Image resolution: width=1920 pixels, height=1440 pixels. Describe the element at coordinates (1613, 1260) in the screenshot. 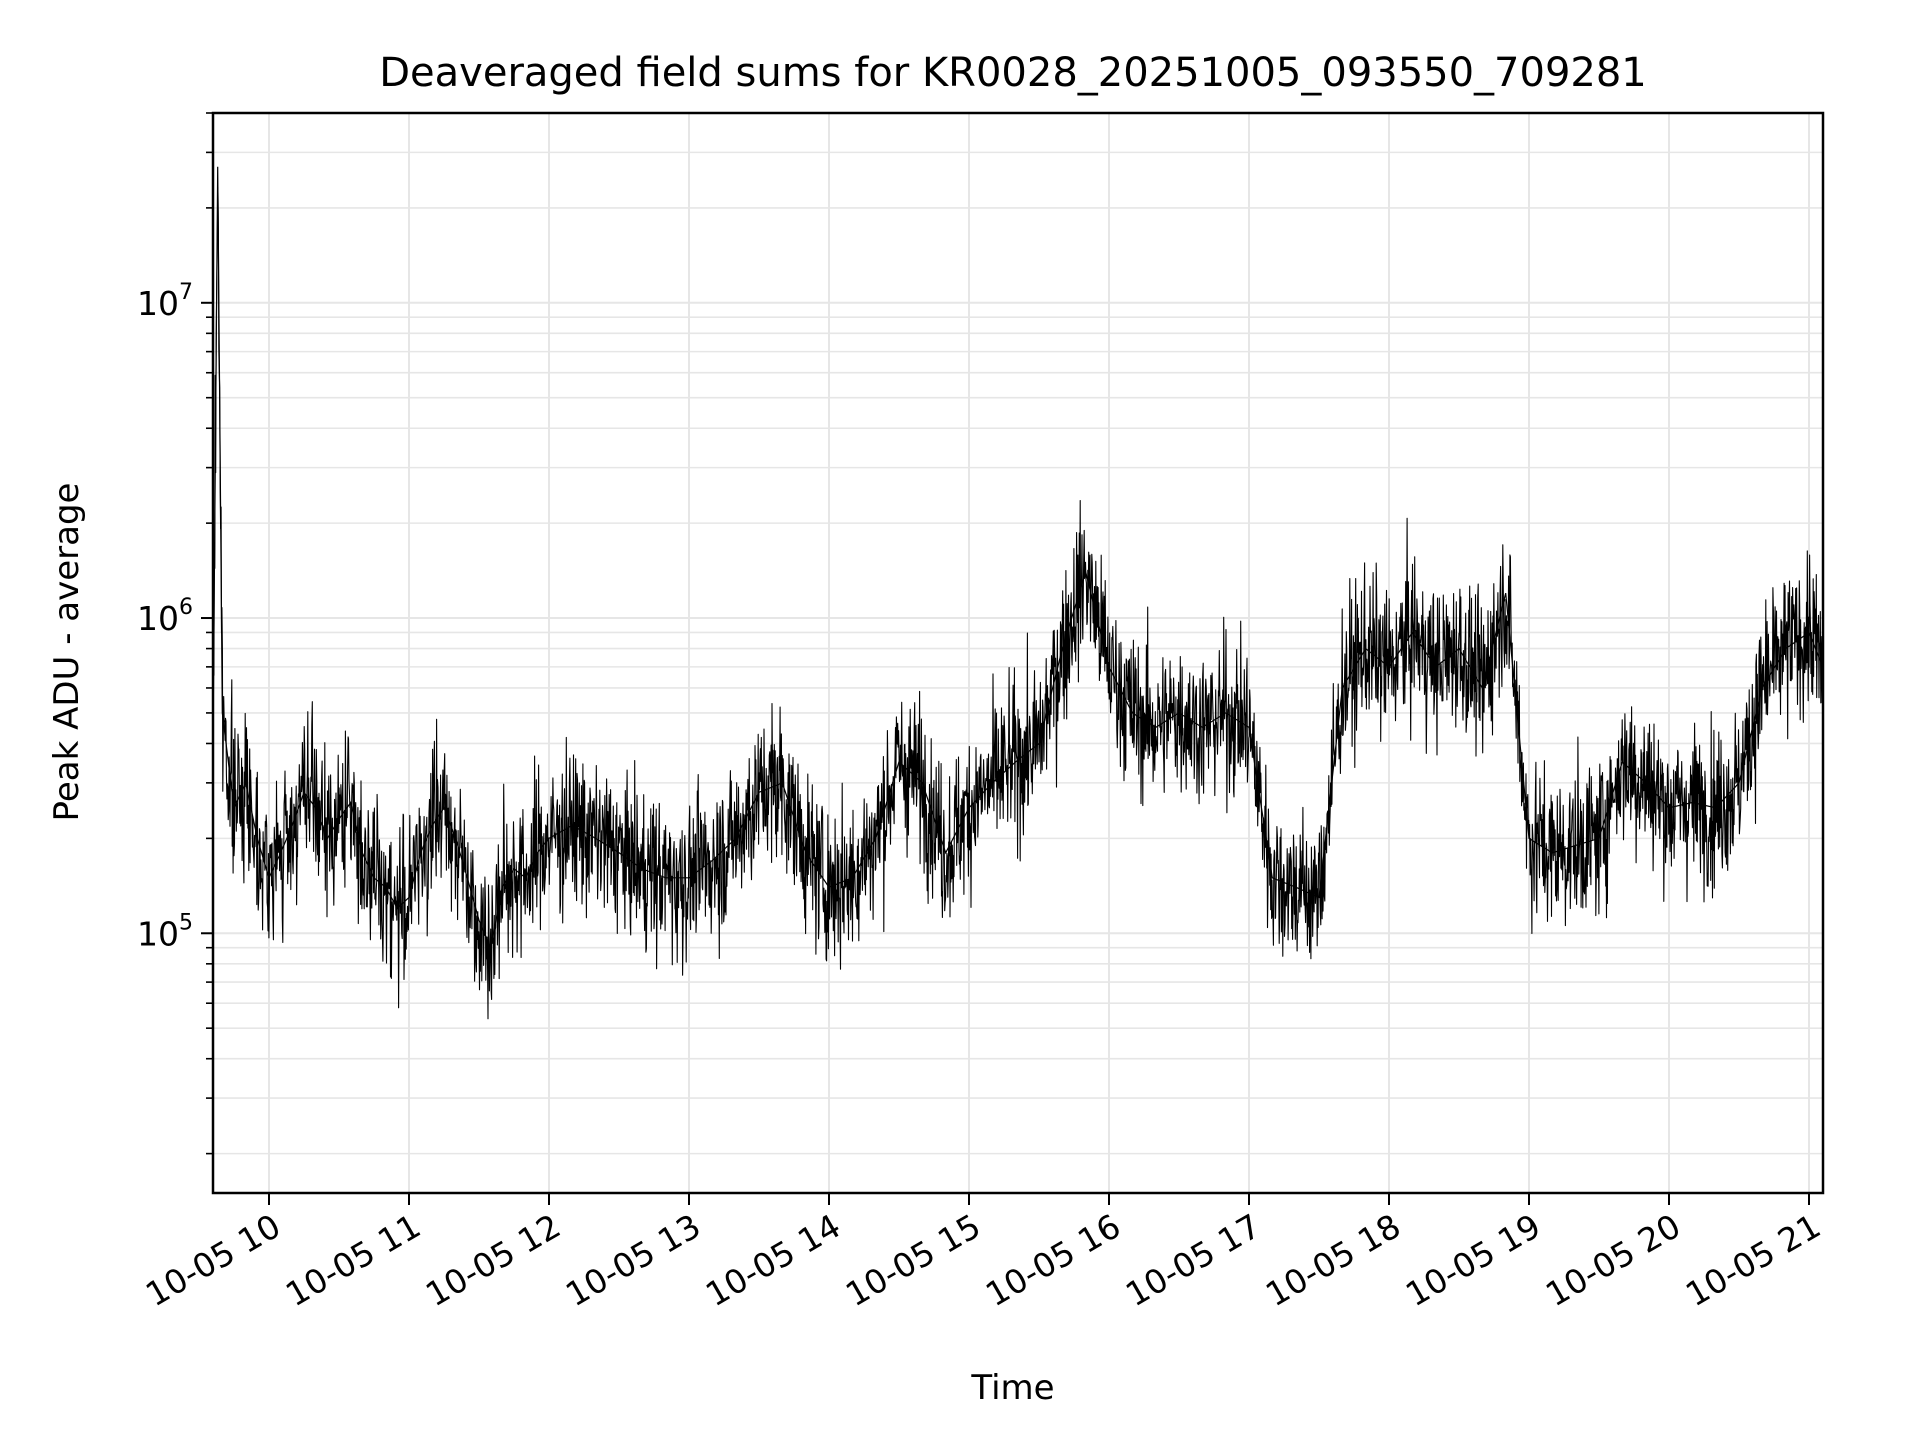

I see `x-tick-label: 10-05 20` at that location.